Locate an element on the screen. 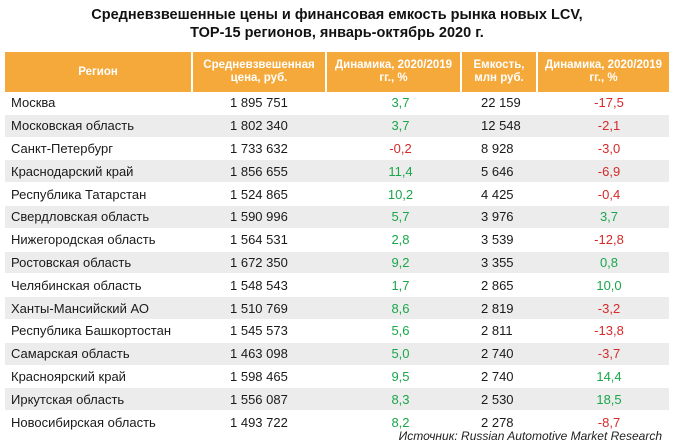 The image size is (674, 448). cell-capacity: 2 811 is located at coordinates (499, 331).